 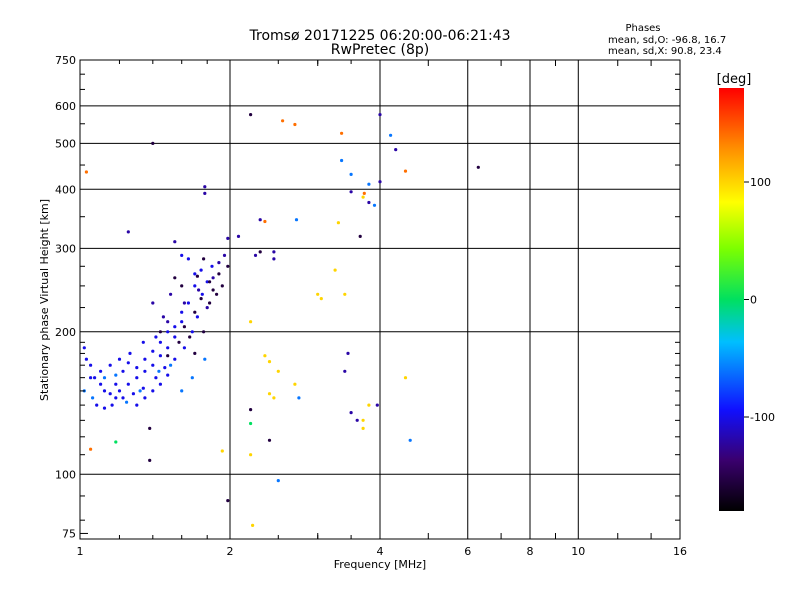 What do you see at coordinates (65, 474) in the screenshot?
I see `y-tick-label: 100` at bounding box center [65, 474].